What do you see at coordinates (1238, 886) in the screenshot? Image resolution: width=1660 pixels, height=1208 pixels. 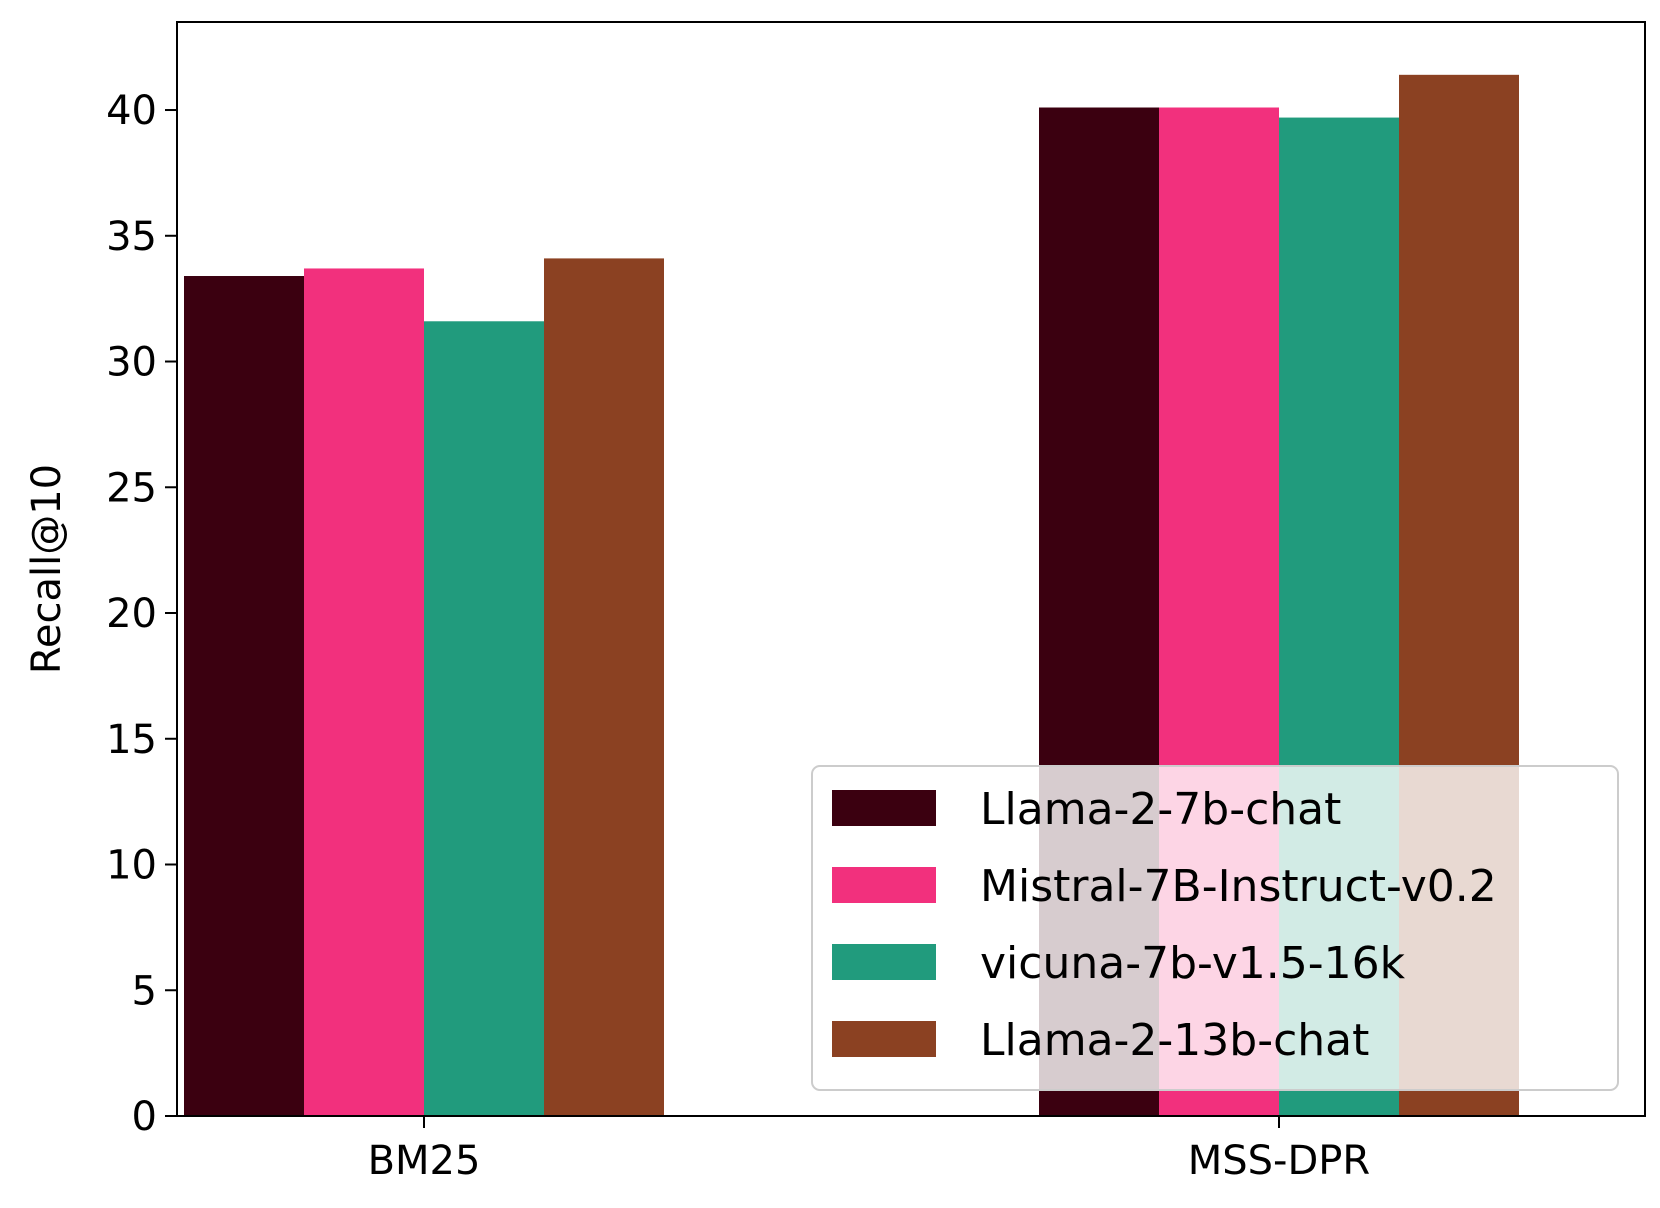 I see `legend-entry-label: Mistral-7B-Instruct-v0.2` at bounding box center [1238, 886].